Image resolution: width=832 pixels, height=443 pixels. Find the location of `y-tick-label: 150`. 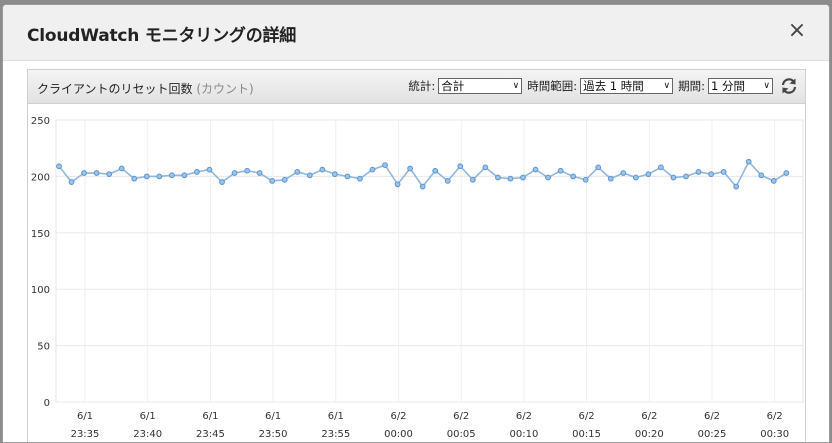

y-tick-label: 150 is located at coordinates (40, 234).